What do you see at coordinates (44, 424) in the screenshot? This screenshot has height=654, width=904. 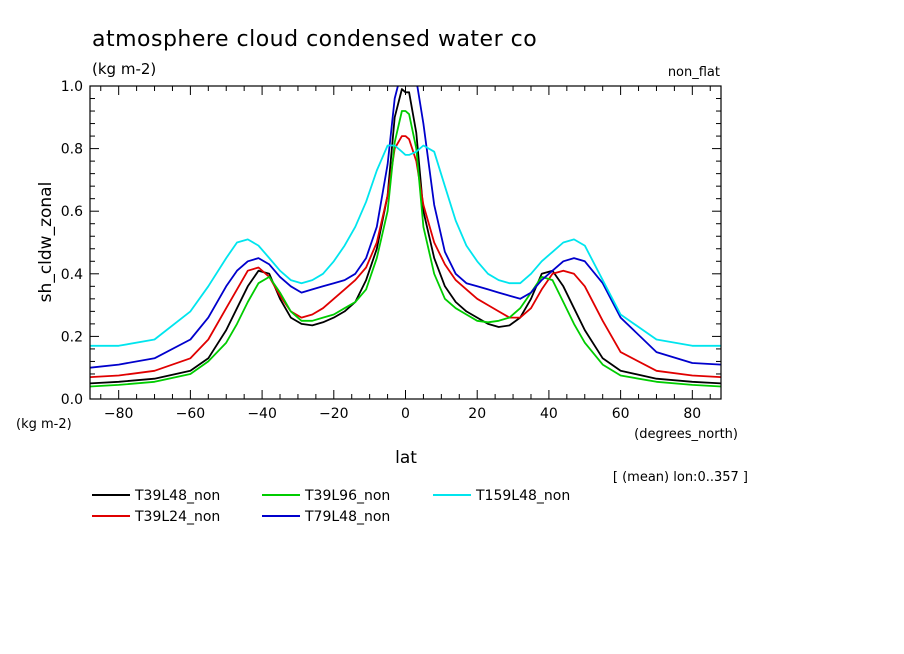 I see `y-axis-unit: (kg m-2)` at bounding box center [44, 424].